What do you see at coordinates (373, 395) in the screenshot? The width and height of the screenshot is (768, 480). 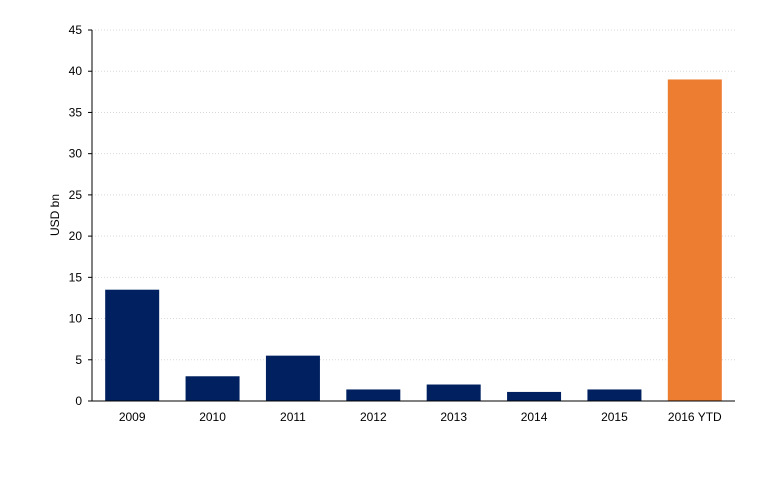 I see `bar-2012` at bounding box center [373, 395].